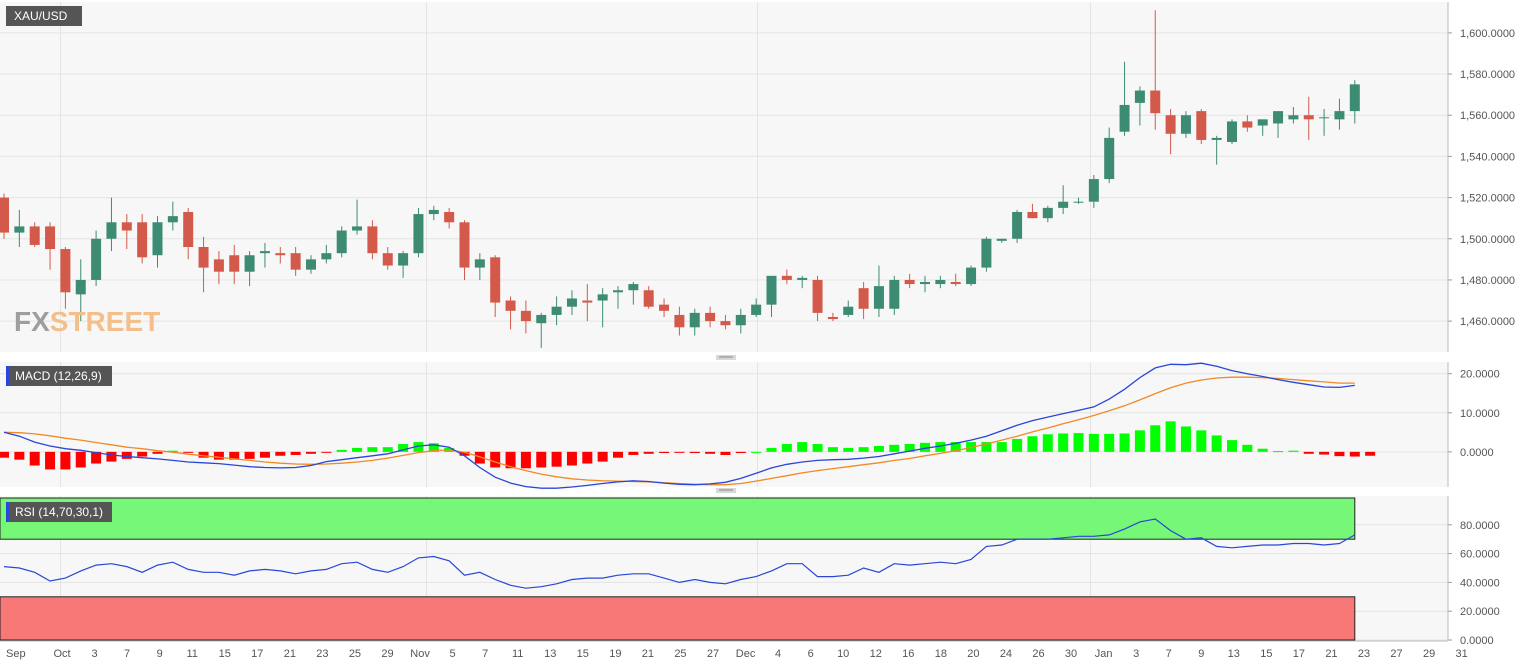 This screenshot has height=670, width=1536. Describe the element at coordinates (726, 490) in the screenshot. I see `macd-resize-handle` at that location.